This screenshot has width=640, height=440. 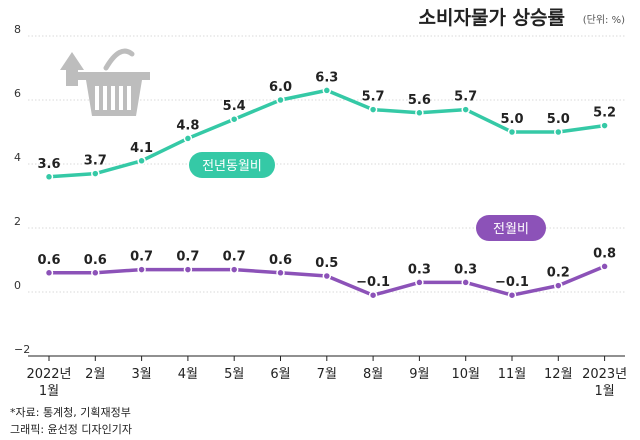 What do you see at coordinates (558, 374) in the screenshot?
I see `x-tick-label: 12월` at bounding box center [558, 374].